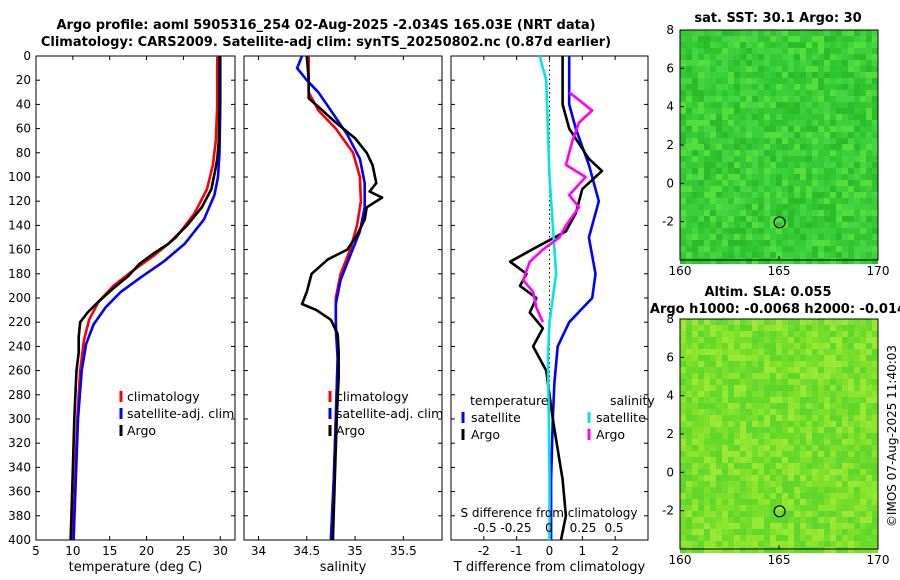  What do you see at coordinates (549, 513) in the screenshot?
I see `salinity-difference-axis-label: S difference from climatology` at bounding box center [549, 513].